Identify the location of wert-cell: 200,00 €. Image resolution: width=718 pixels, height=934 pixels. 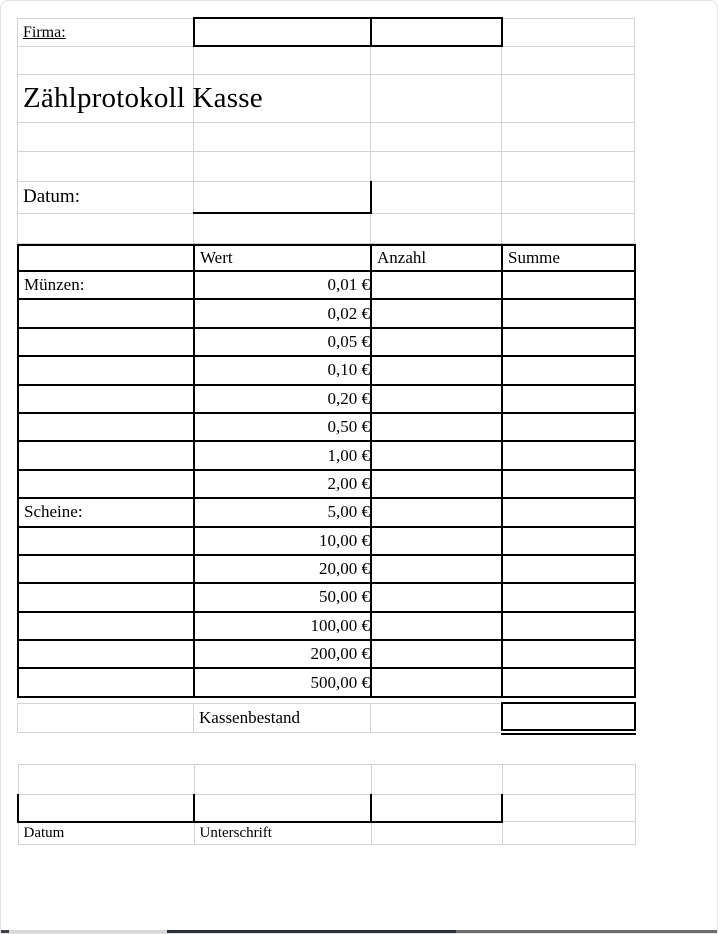
(282, 654).